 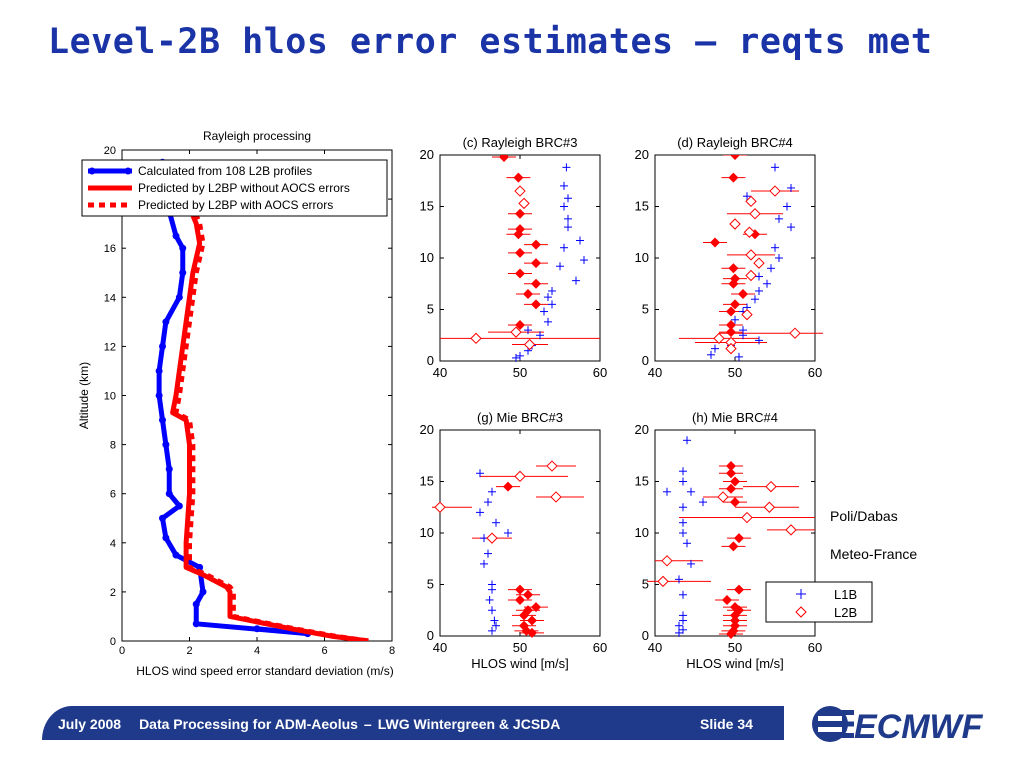 I want to click on y-tick-label: 10, so click(x=642, y=532).